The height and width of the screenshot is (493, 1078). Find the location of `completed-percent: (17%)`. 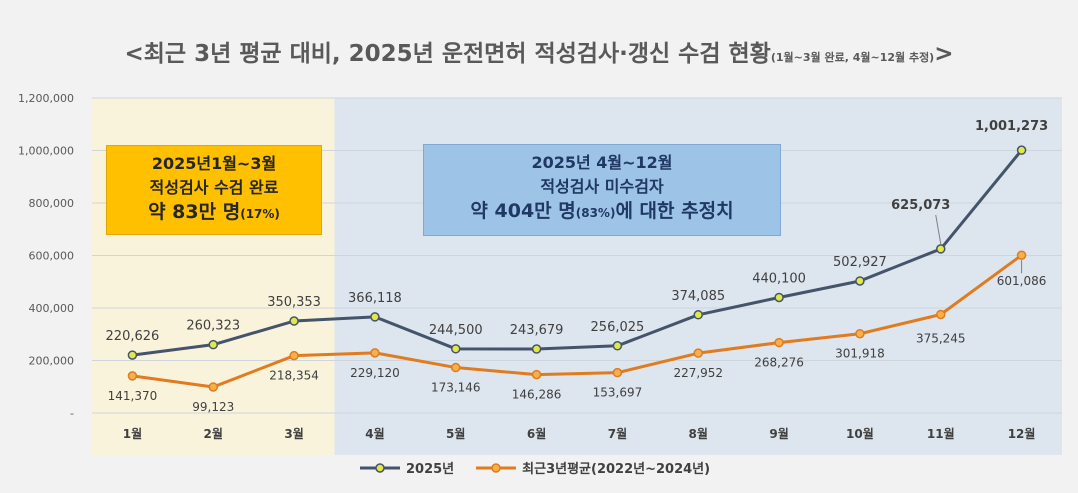

completed-percent: (17%) is located at coordinates (260, 214).